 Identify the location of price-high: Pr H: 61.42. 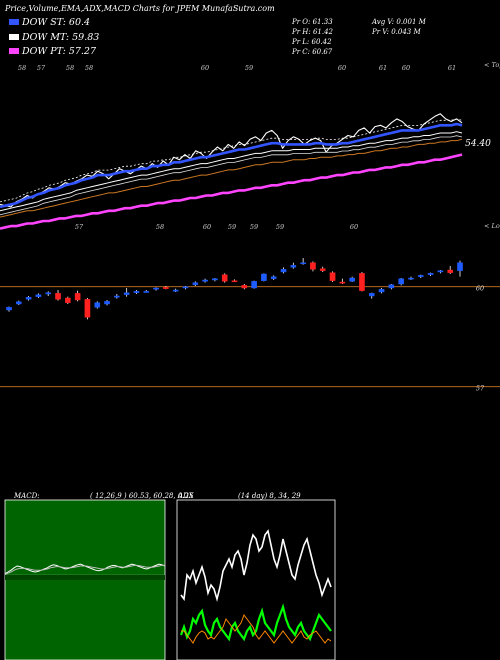
(313, 32).